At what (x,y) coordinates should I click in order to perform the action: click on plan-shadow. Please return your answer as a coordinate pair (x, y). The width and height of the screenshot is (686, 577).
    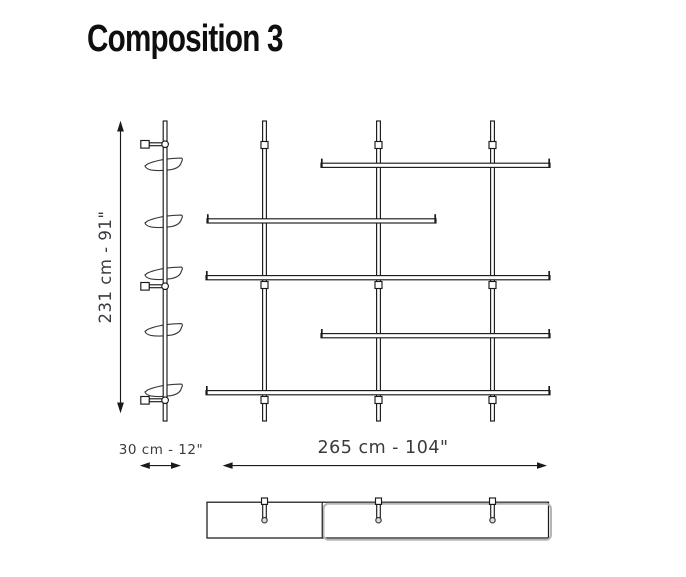
    Looking at the image, I should click on (437, 521).